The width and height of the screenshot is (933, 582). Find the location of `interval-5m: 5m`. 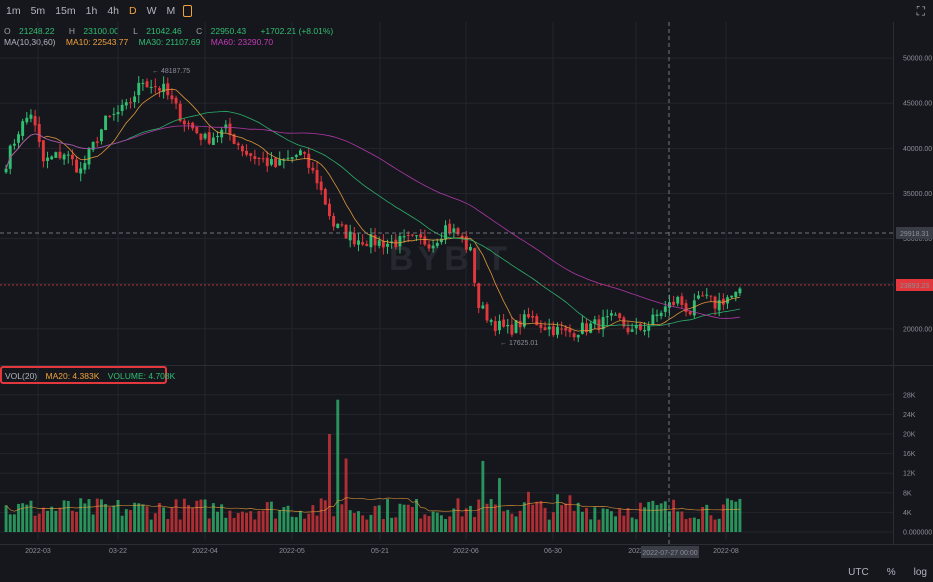

interval-5m: 5m is located at coordinates (38, 11).